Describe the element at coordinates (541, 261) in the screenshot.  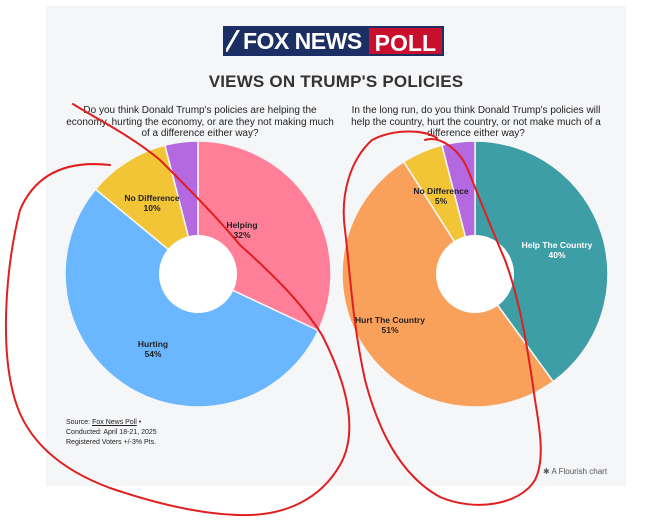
I see `pie-slice-help-the-country` at that location.